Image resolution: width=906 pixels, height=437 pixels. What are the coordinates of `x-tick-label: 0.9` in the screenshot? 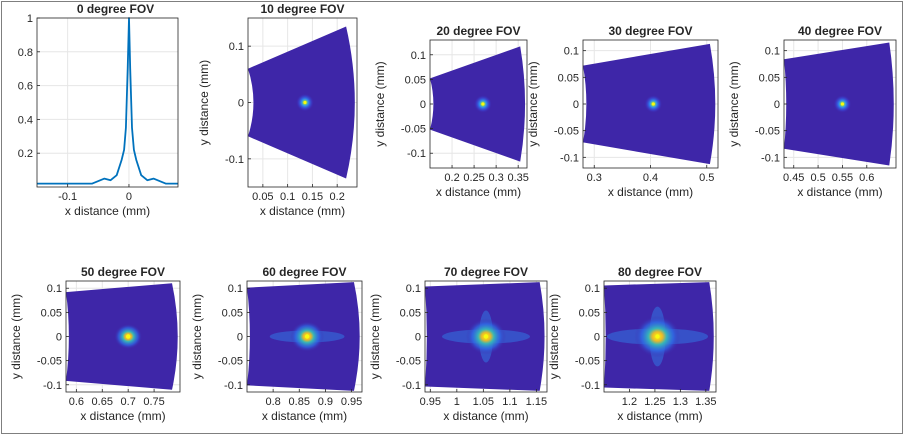 It's located at (325, 402).